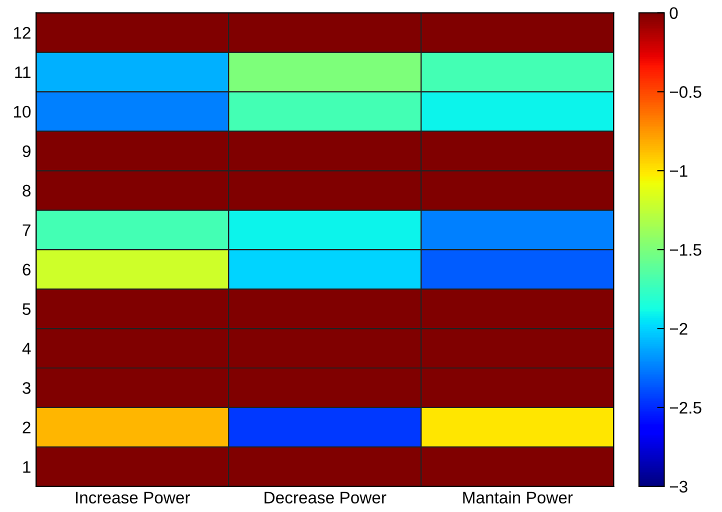 The height and width of the screenshot is (512, 722). What do you see at coordinates (22, 32) in the screenshot?
I see `y-tick-label: 12` at bounding box center [22, 32].